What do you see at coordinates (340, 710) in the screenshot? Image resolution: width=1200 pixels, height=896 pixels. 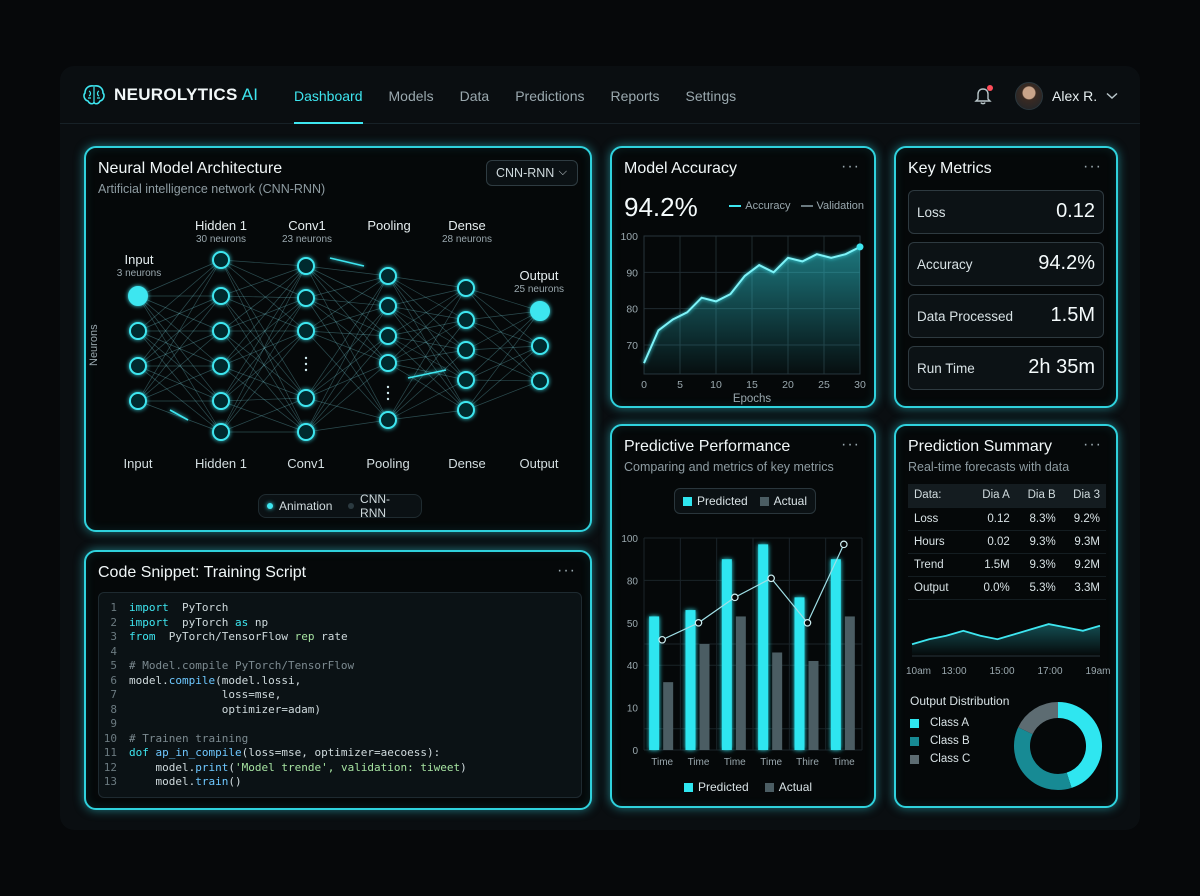 I see `code-line: 8 optimizer=adam)` at bounding box center [340, 710].